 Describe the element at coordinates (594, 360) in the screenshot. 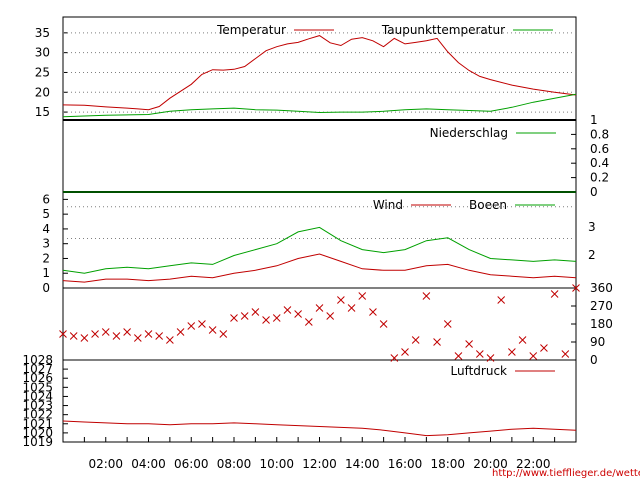

I see `dir-y-tick-label: 0` at that location.